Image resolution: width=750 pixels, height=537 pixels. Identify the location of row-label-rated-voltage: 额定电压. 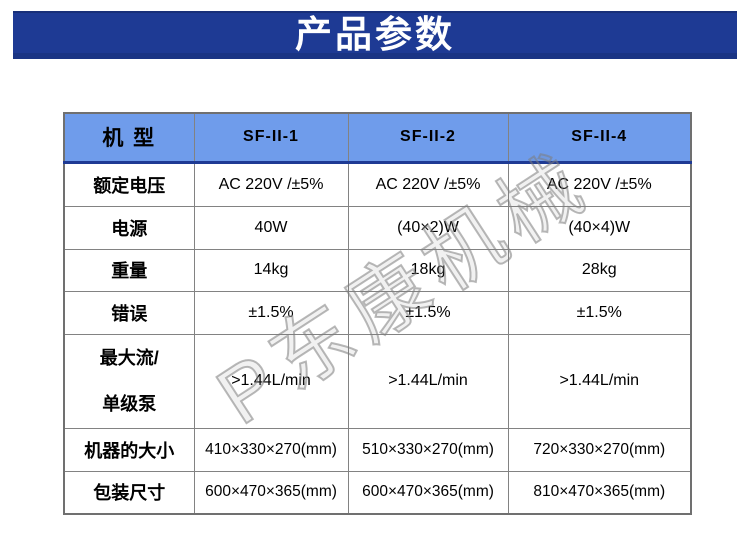
(129, 184).